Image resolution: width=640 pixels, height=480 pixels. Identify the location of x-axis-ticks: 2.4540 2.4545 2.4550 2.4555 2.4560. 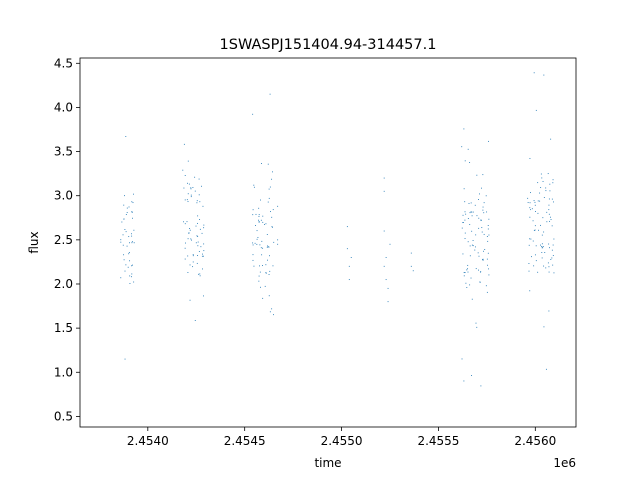
(341, 437).